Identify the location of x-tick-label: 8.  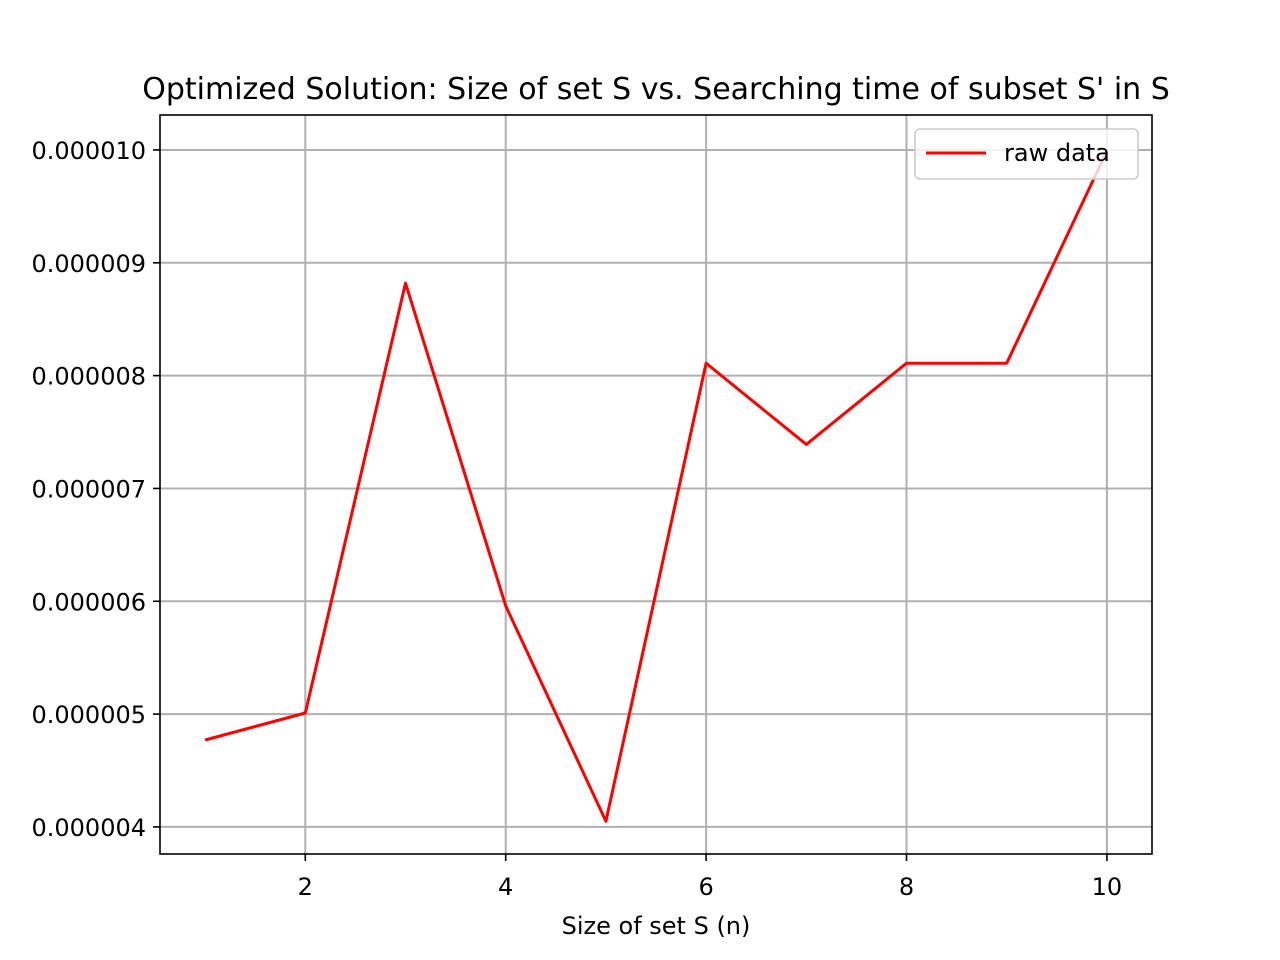
(906, 887).